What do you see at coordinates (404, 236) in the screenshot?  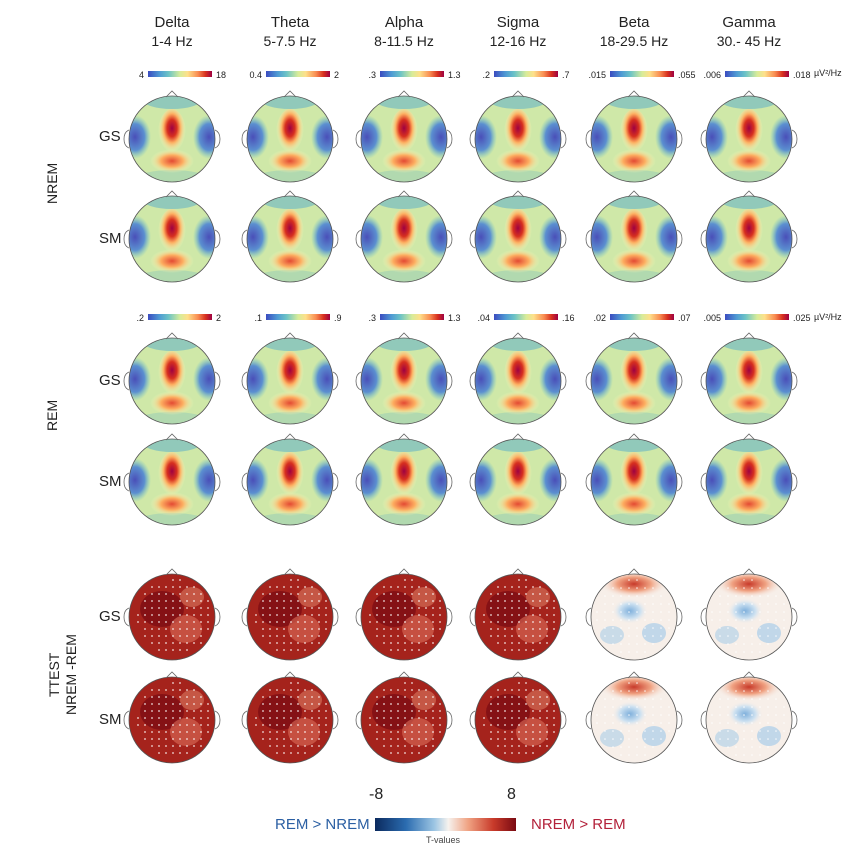 I see `topoplot-nrem-sm-alpha` at bounding box center [404, 236].